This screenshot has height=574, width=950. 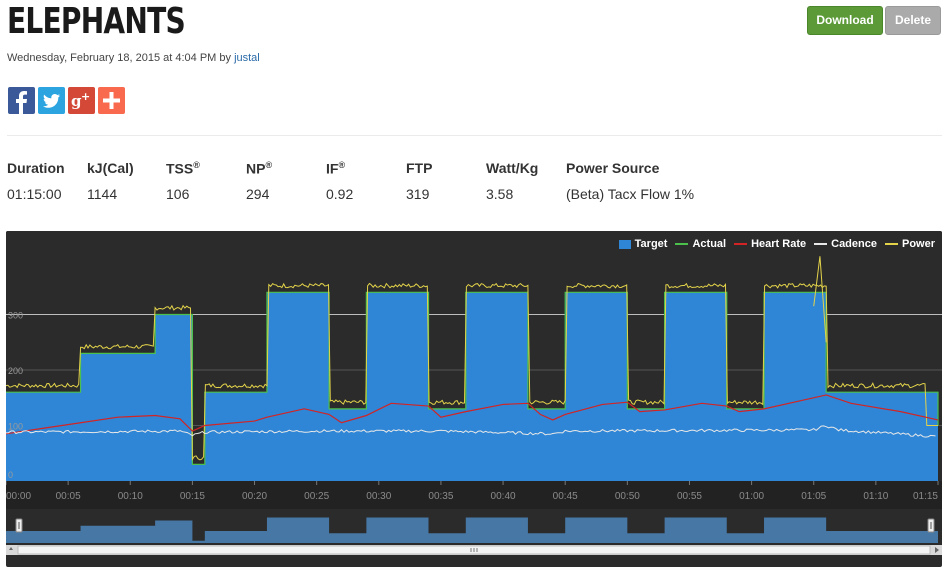 I want to click on x-tick-label: 01:15, so click(x=925, y=496).